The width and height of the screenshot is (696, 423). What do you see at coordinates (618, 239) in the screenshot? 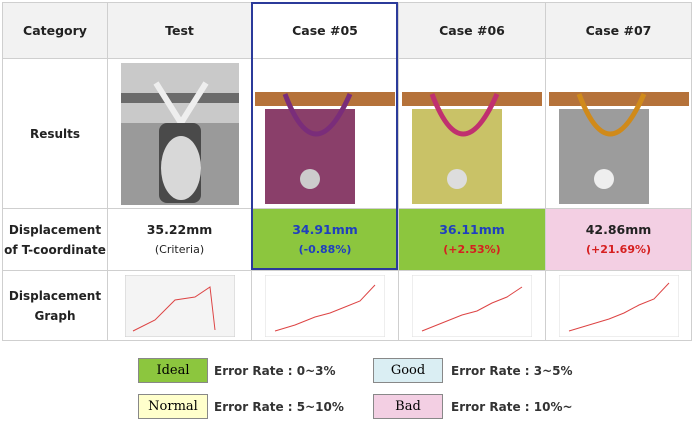
I see `value-cell: 42.86mm (+21.69%)` at bounding box center [618, 239].